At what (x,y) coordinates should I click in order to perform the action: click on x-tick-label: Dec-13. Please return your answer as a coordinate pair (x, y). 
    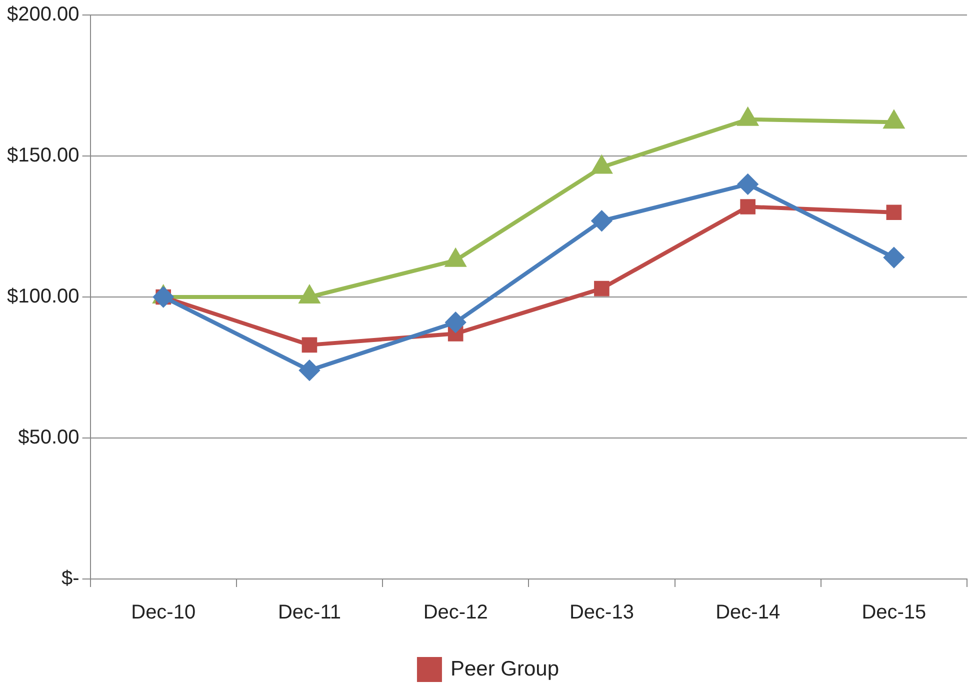
    Looking at the image, I should click on (601, 613).